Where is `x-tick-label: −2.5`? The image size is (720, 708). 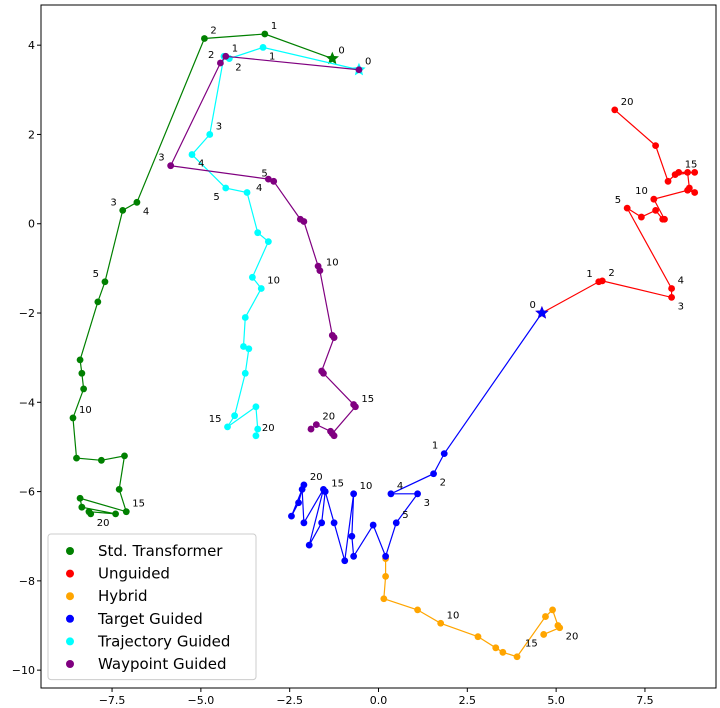 x-tick-label: −2.5 is located at coordinates (289, 700).